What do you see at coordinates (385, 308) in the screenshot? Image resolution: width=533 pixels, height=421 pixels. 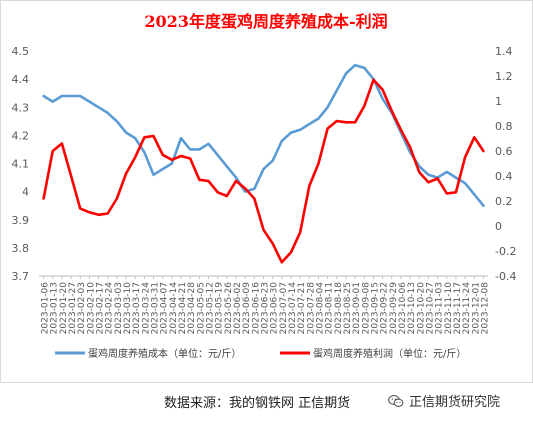 I see `x-tick-label: 2023-09-22` at bounding box center [385, 308].